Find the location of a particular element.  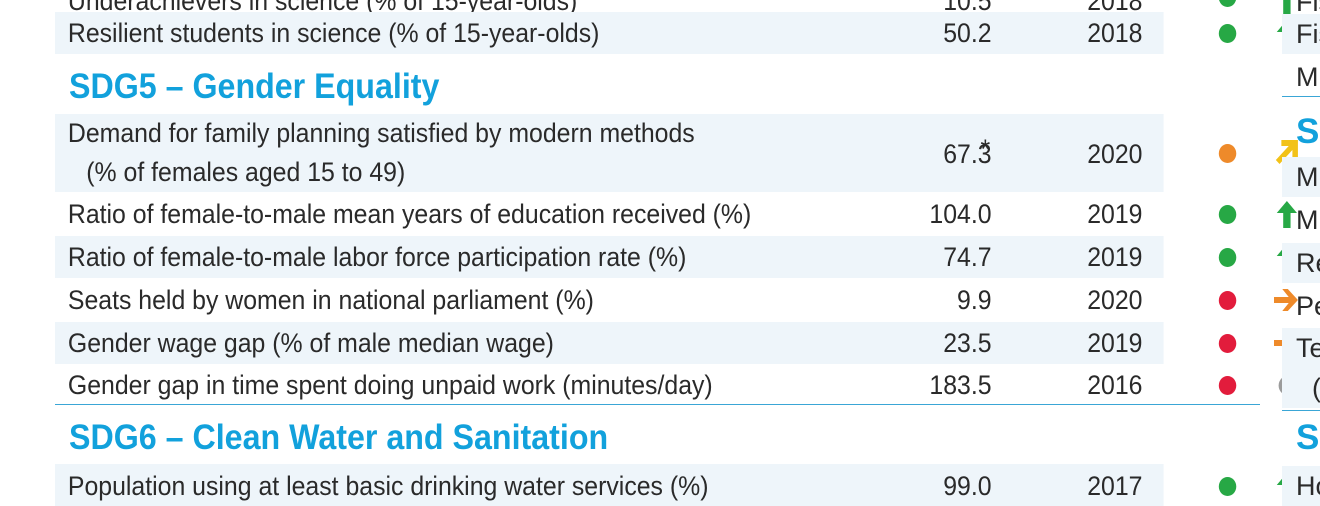

indicator-year: 2017 is located at coordinates (1115, 486).